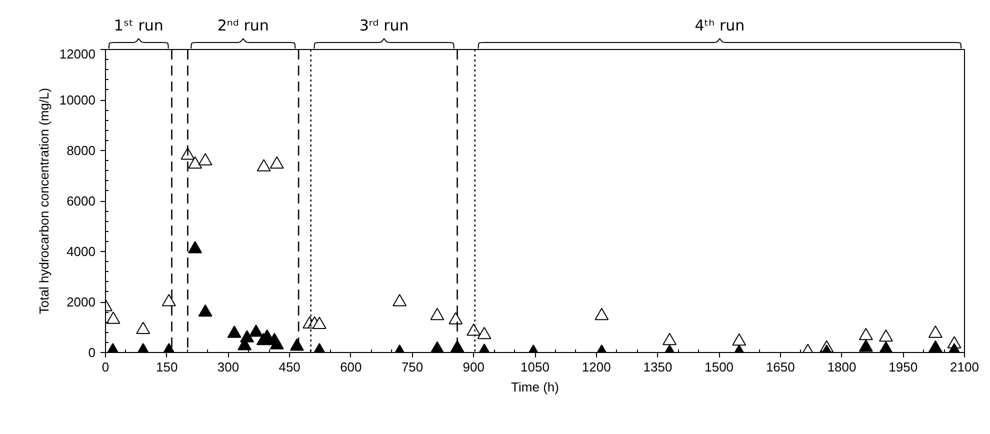  What do you see at coordinates (81, 302) in the screenshot?
I see `y-tick-label: 2000` at bounding box center [81, 302].